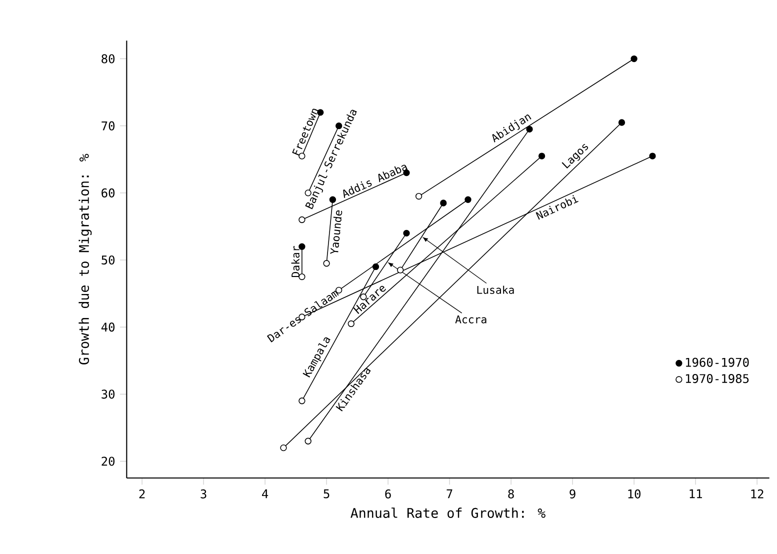 The image size is (777, 554). I want to click on x-tick-label: 8, so click(511, 493).